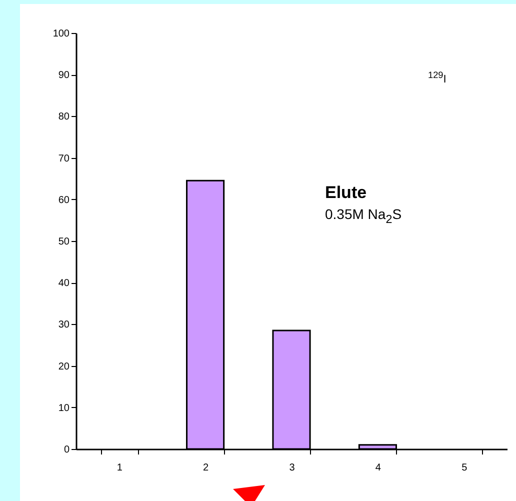 Image resolution: width=516 pixels, height=501 pixels. What do you see at coordinates (346, 193) in the screenshot?
I see `annotation: Elute` at bounding box center [346, 193].